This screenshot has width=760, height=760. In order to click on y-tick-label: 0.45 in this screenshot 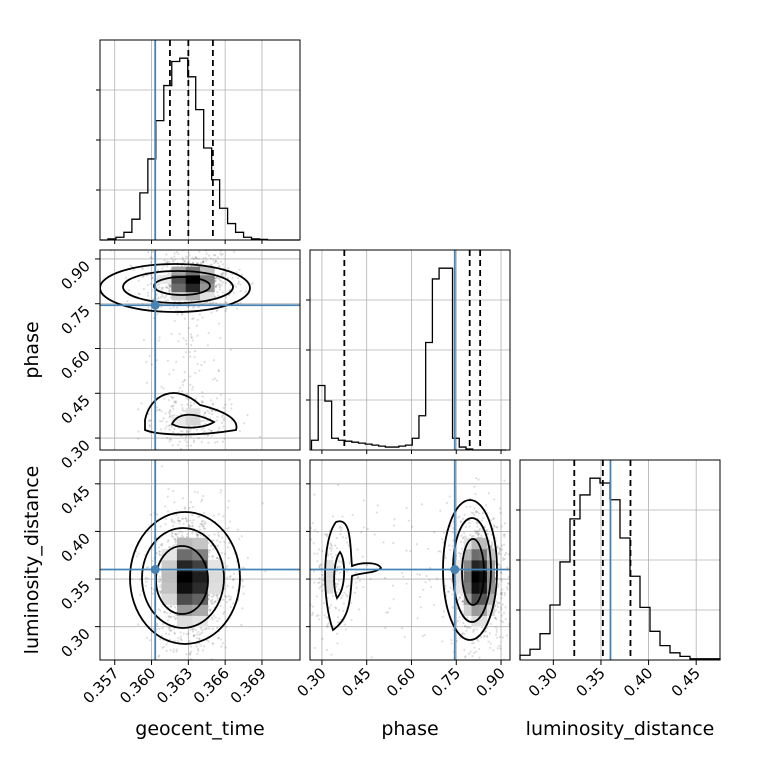, I will do `click(75, 500)`.